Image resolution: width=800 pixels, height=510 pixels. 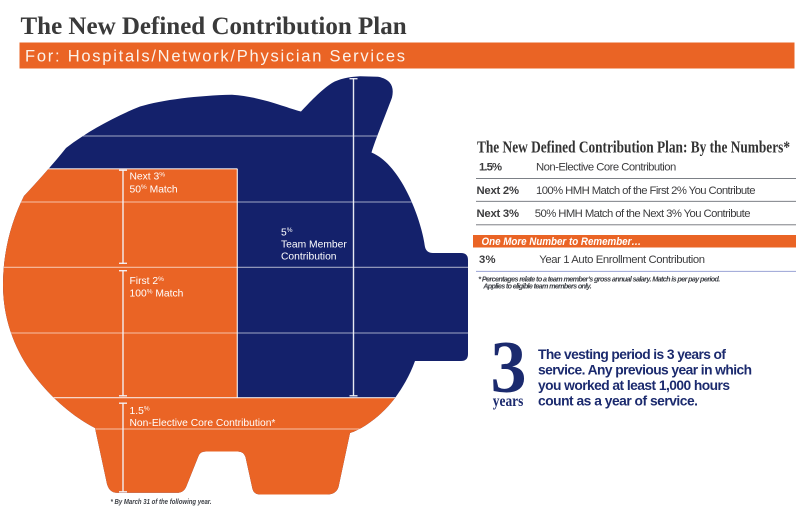 What do you see at coordinates (203, 423) in the screenshot?
I see `svg-text:Non-Elective Core Contribution: Non-Elective Core Contribution*` at bounding box center [203, 423].